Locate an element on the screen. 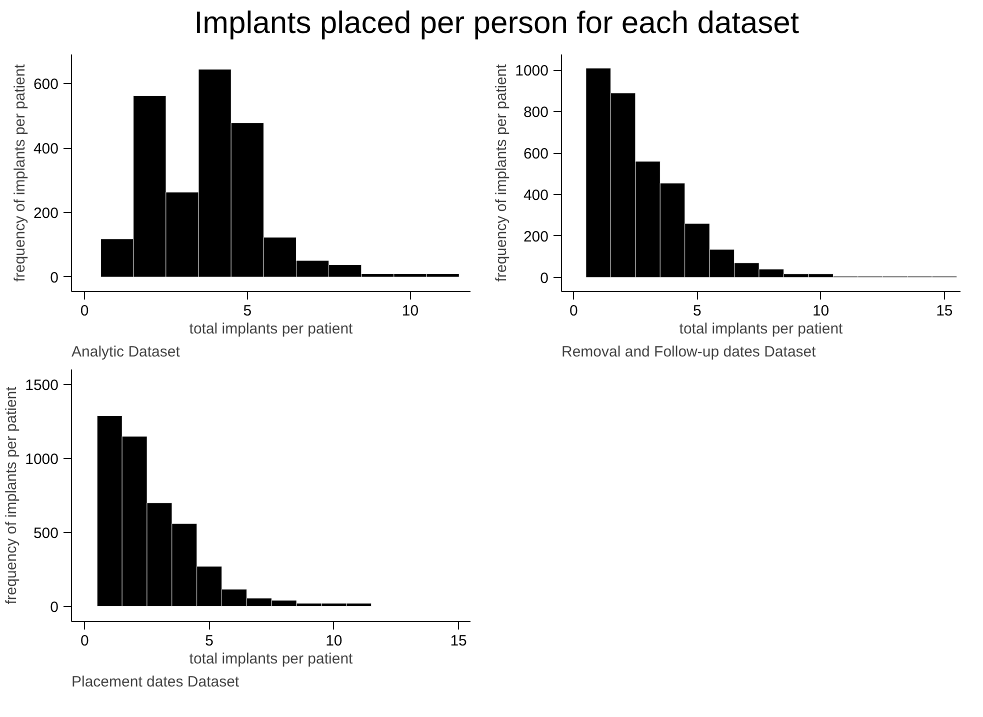  text: Removal and Follow-up dates Dataset is located at coordinates (689, 352).